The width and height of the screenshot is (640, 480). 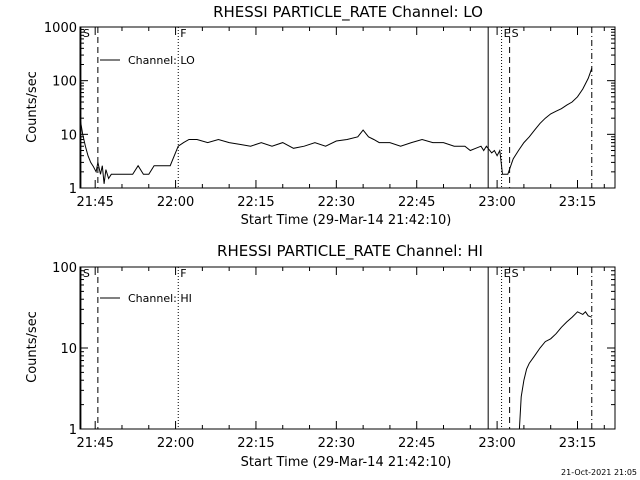 What do you see at coordinates (348, 12) in the screenshot?
I see `chart-title: RHESSI PARTICLE_RATE Channel: LO` at bounding box center [348, 12].